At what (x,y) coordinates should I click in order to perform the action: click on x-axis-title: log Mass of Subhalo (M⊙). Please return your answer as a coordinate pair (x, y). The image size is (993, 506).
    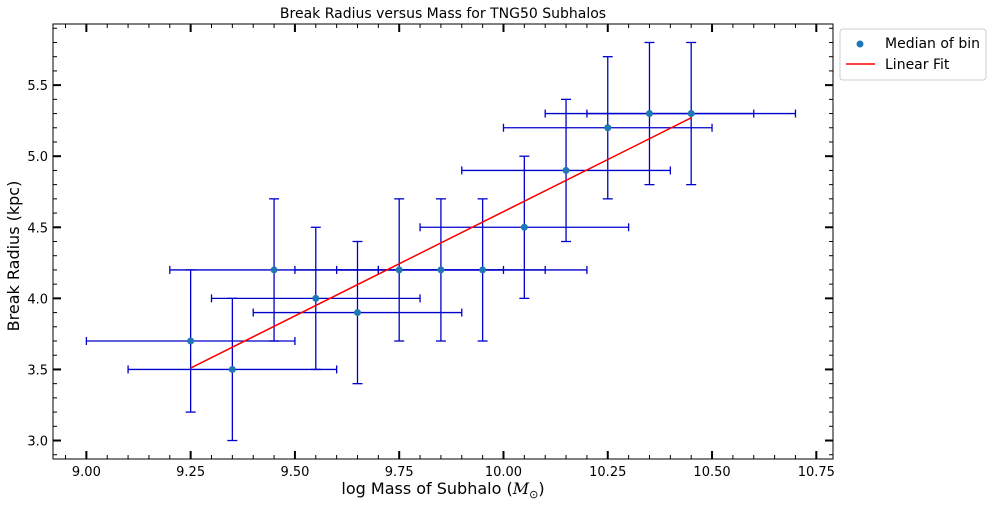
    Looking at the image, I should click on (442, 490).